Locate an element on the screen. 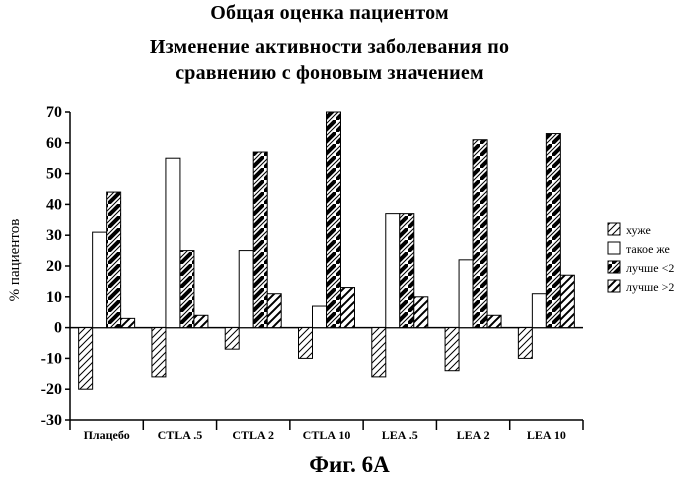  bar-lea-5-s3 is located at coordinates (421, 312).